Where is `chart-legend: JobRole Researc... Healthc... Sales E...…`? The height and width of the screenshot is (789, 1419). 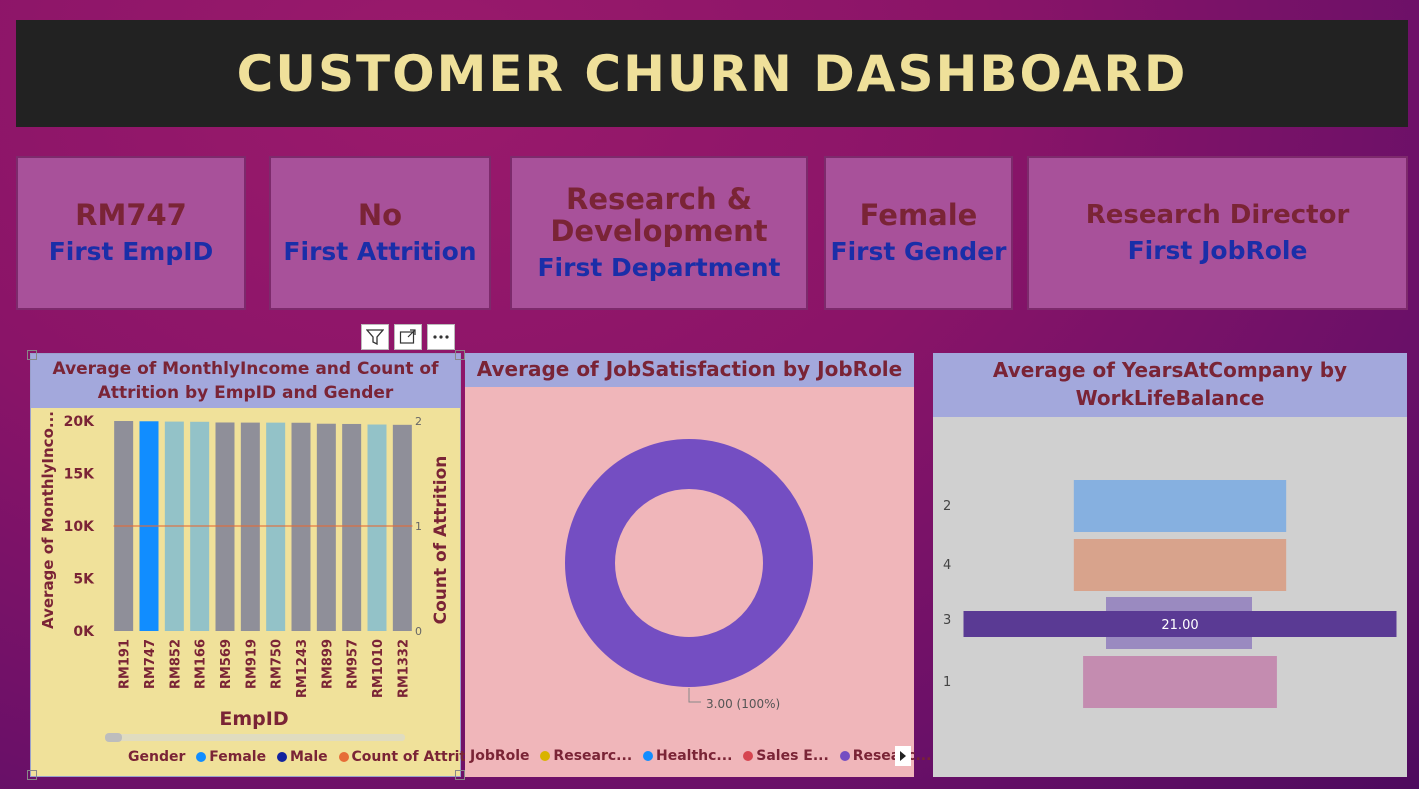 chart-legend: JobRole Researc... Healthc... Sales E...… is located at coordinates (700, 756).